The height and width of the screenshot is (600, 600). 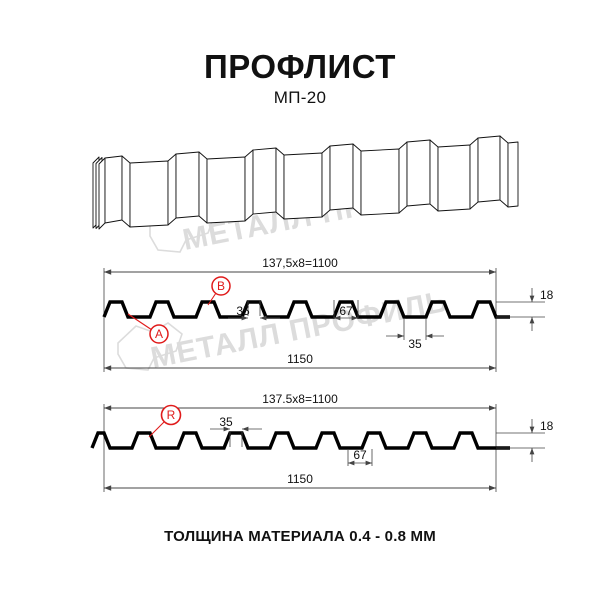 What do you see at coordinates (547, 295) in the screenshot?
I see `dim-top-height-18-label: 18` at bounding box center [547, 295].